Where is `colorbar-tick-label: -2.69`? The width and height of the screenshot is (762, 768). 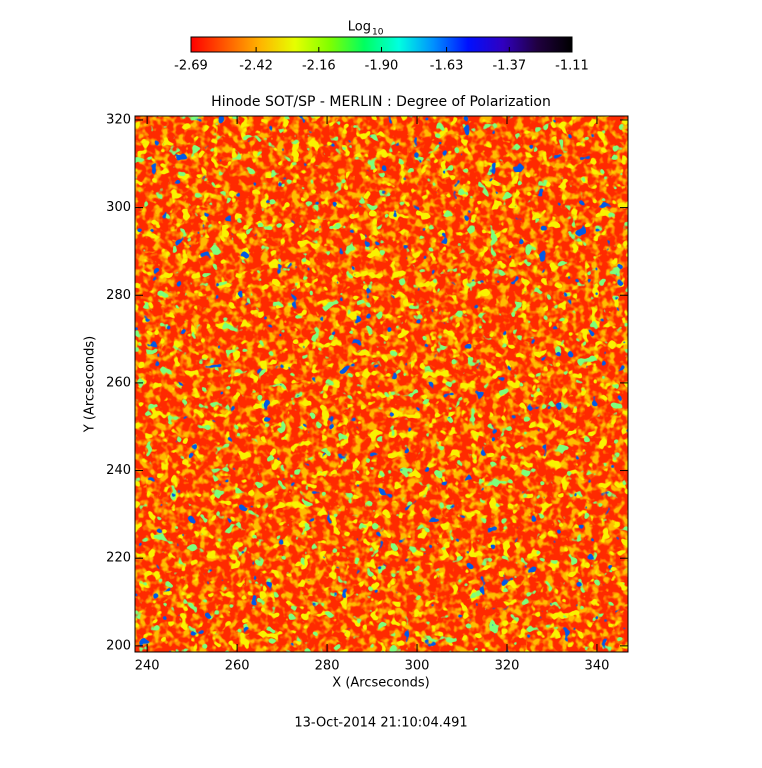
colorbar-tick-label: -2.69 is located at coordinates (191, 66).